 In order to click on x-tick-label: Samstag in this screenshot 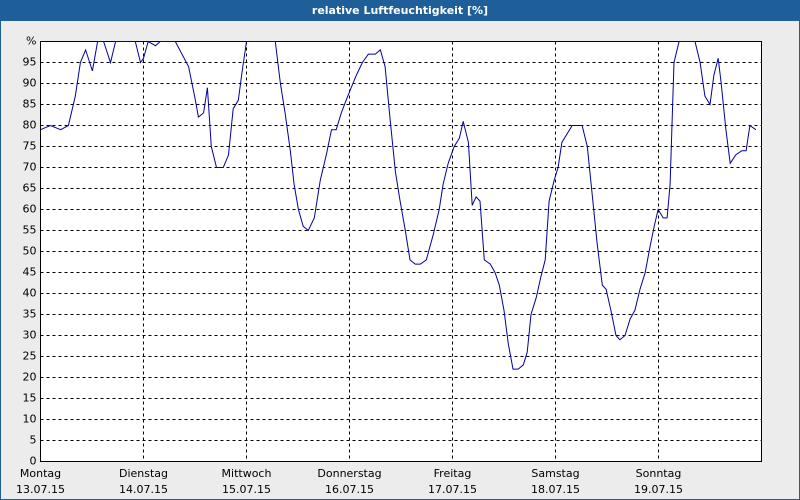, I will do `click(555, 473)`.